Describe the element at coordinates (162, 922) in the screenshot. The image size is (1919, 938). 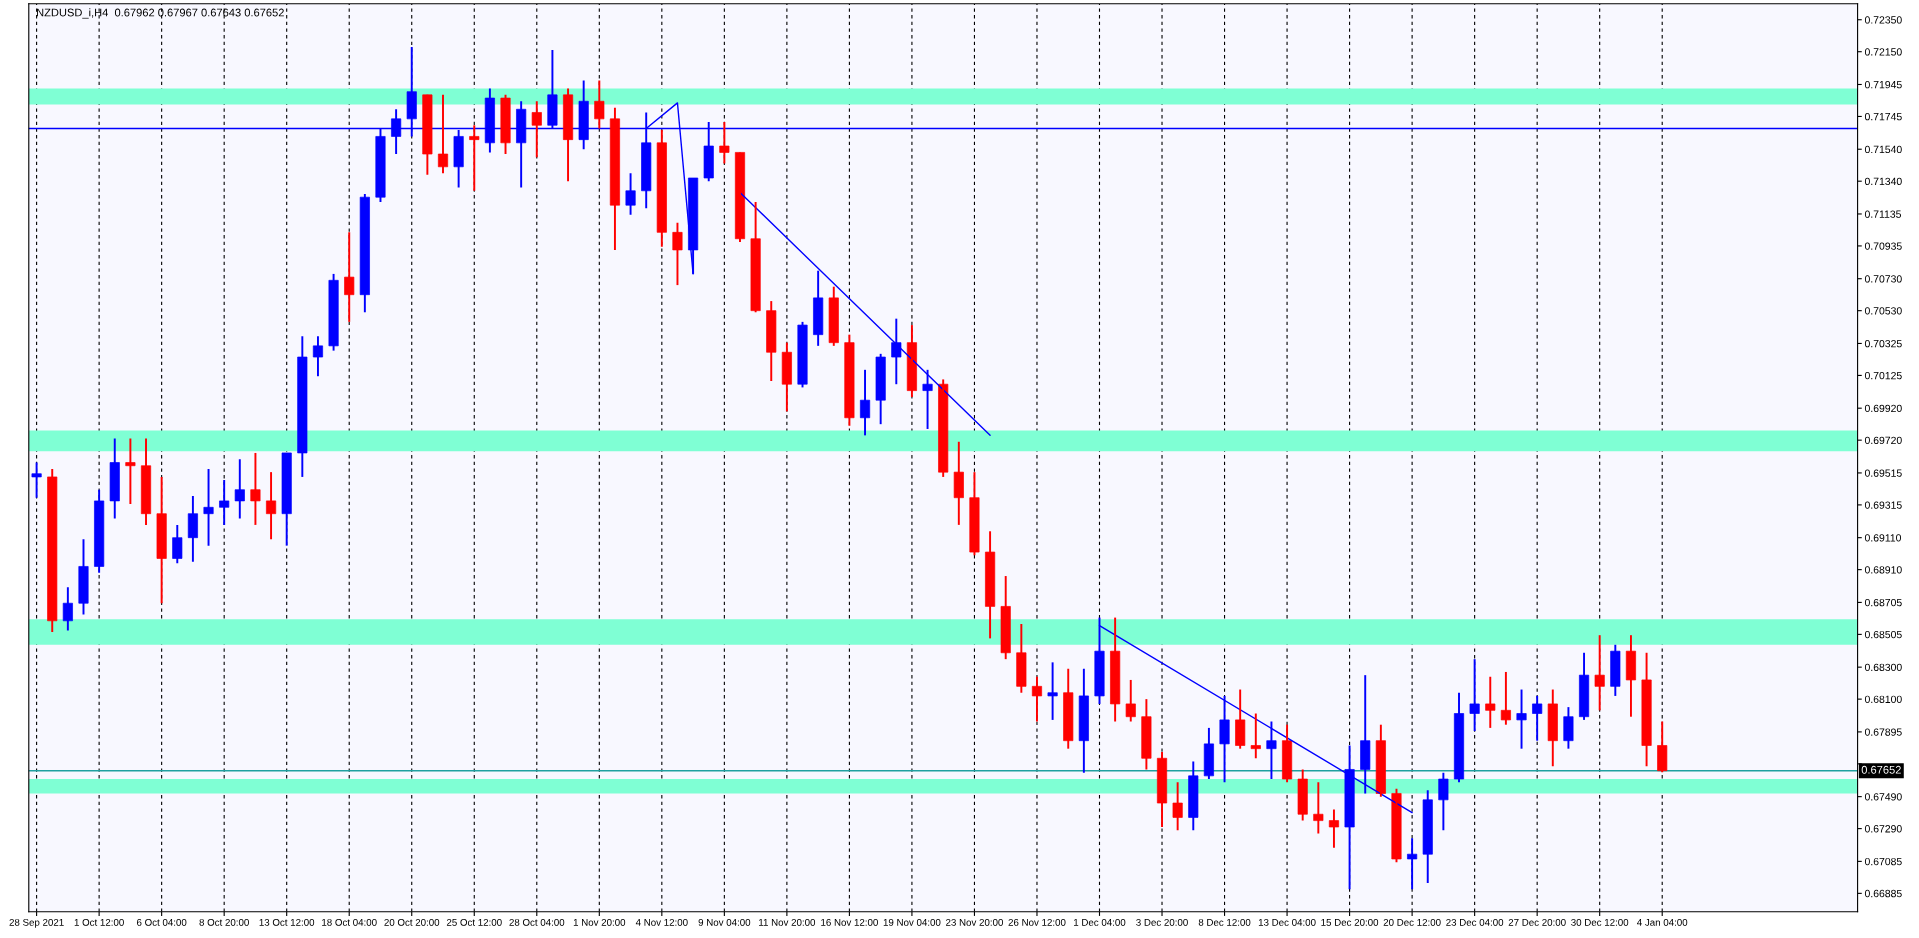
I see `x-tick-label: 6 Oct 04:00` at that location.